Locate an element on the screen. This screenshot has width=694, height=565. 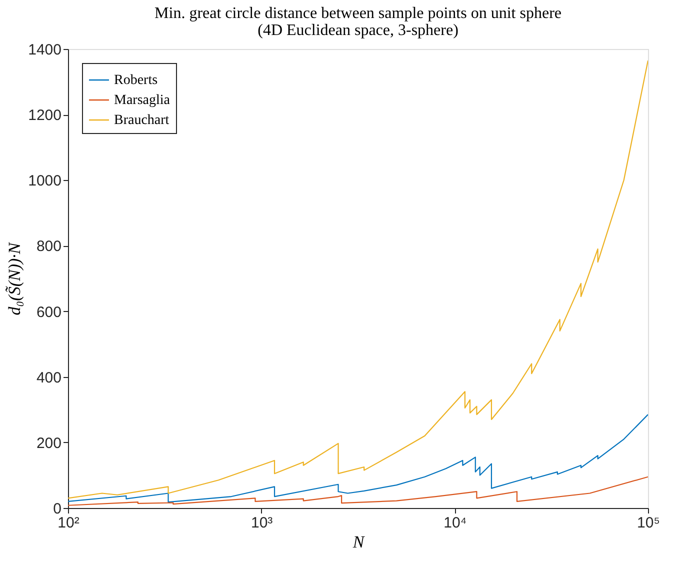
x-tick-label: 10⁴ is located at coordinates (455, 523).